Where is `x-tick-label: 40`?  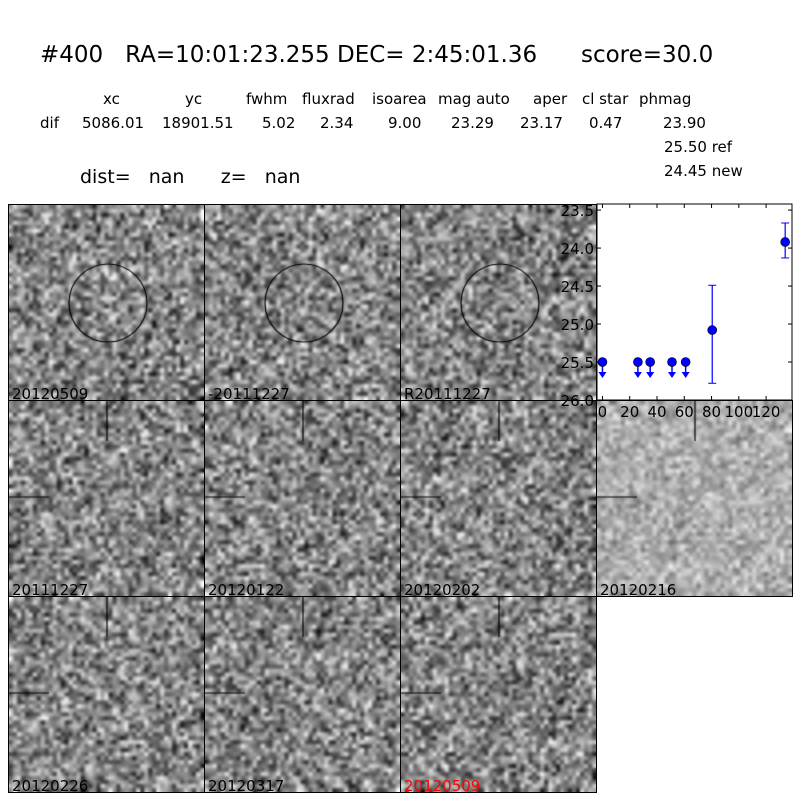
x-tick-label: 40 is located at coordinates (656, 412).